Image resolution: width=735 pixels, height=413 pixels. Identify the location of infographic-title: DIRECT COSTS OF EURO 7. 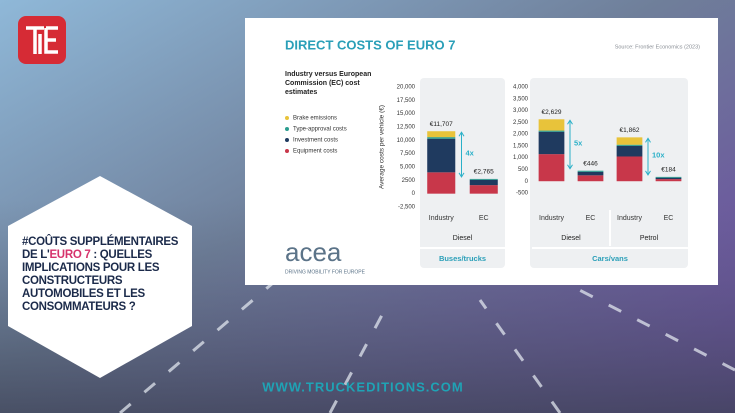
(370, 44).